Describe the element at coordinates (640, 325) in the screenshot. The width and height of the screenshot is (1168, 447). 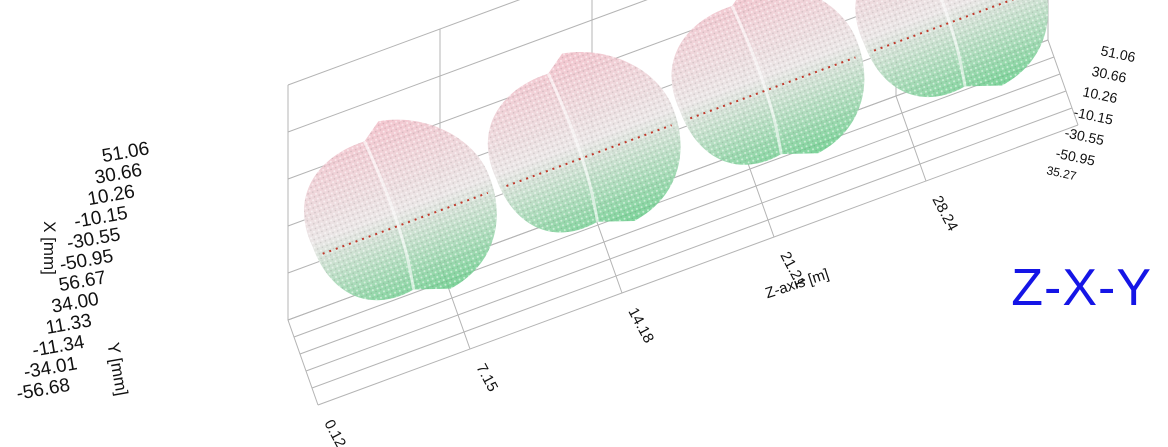
I see `z-tick-label: 14.18` at that location.